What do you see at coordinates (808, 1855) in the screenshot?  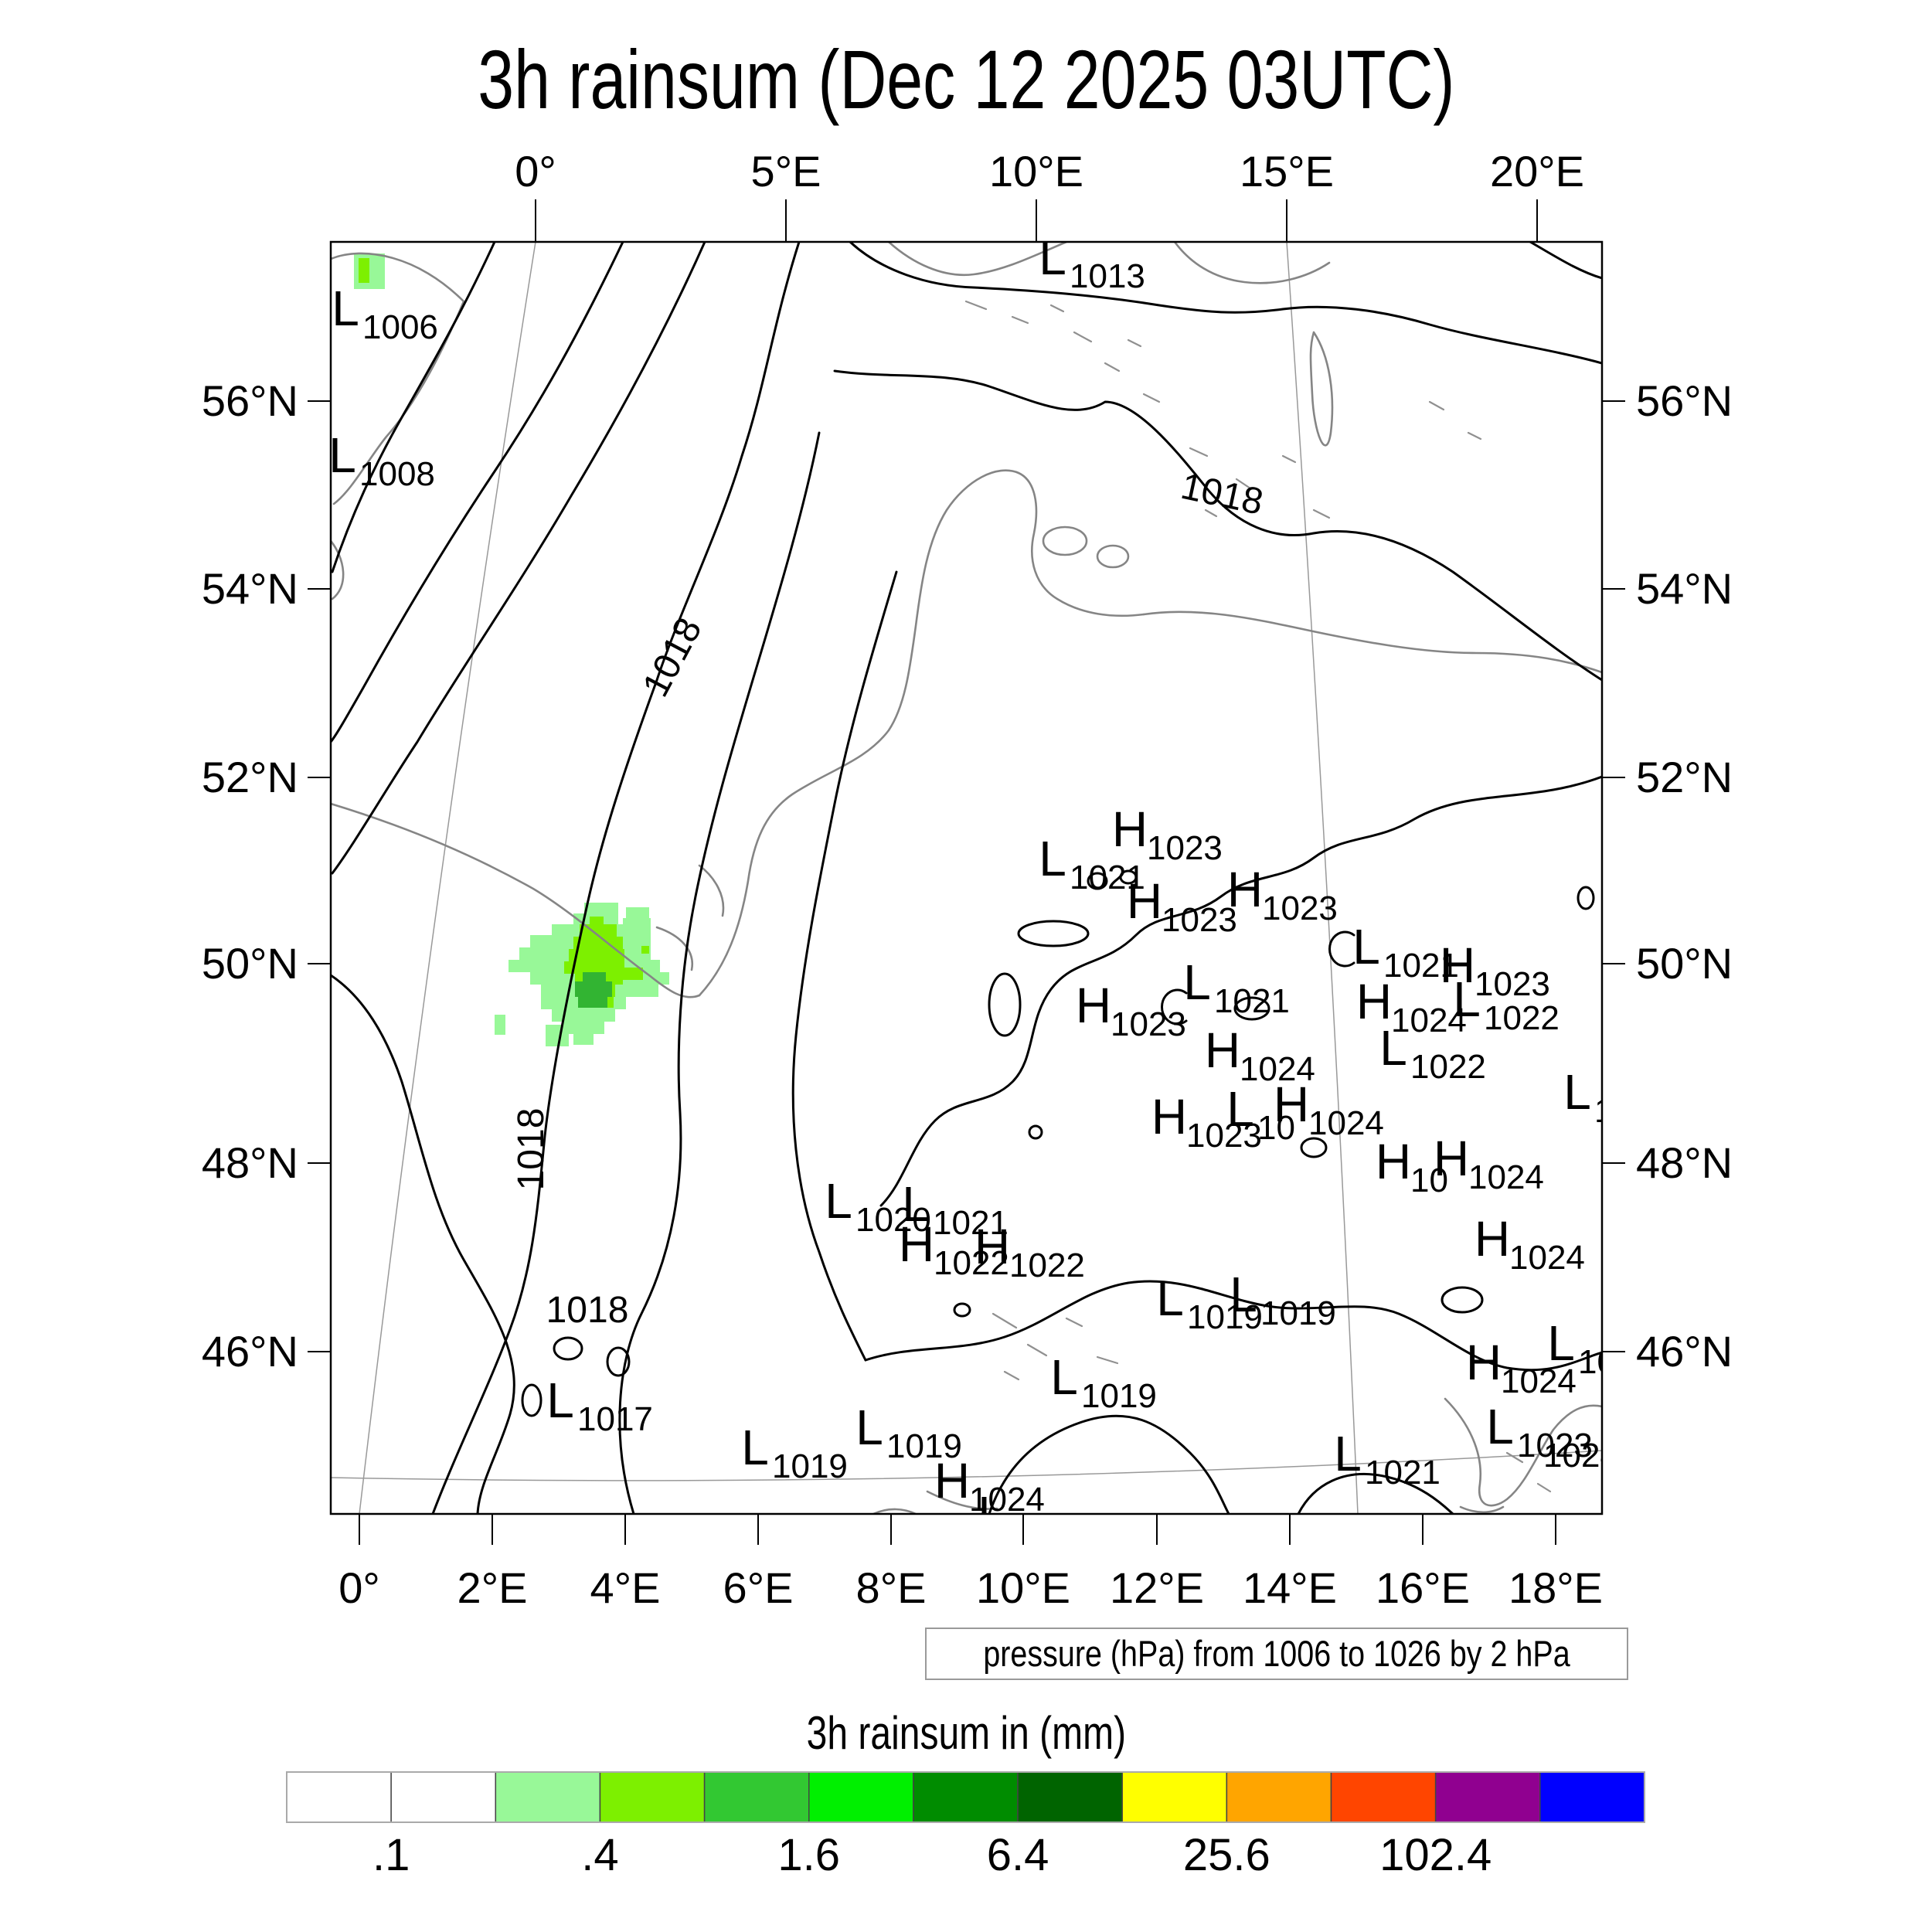 I see `colorbar-tick-label: 1.6` at bounding box center [808, 1855].